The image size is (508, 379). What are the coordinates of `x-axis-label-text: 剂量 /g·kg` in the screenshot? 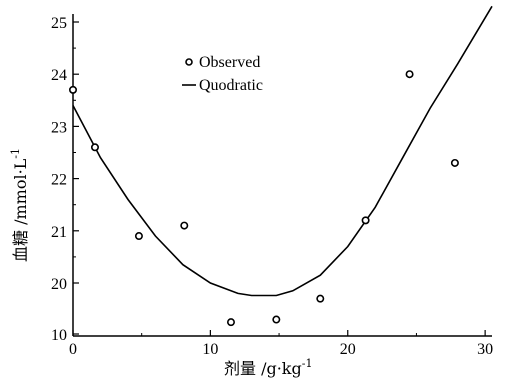 It's located at (263, 368).